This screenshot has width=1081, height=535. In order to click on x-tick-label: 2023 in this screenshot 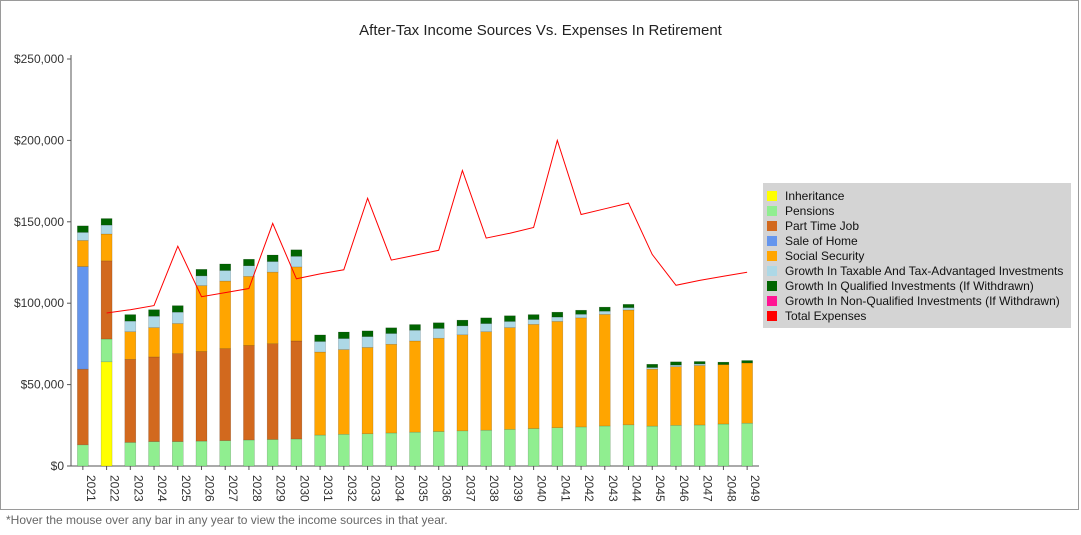, I will do `click(138, 488)`.